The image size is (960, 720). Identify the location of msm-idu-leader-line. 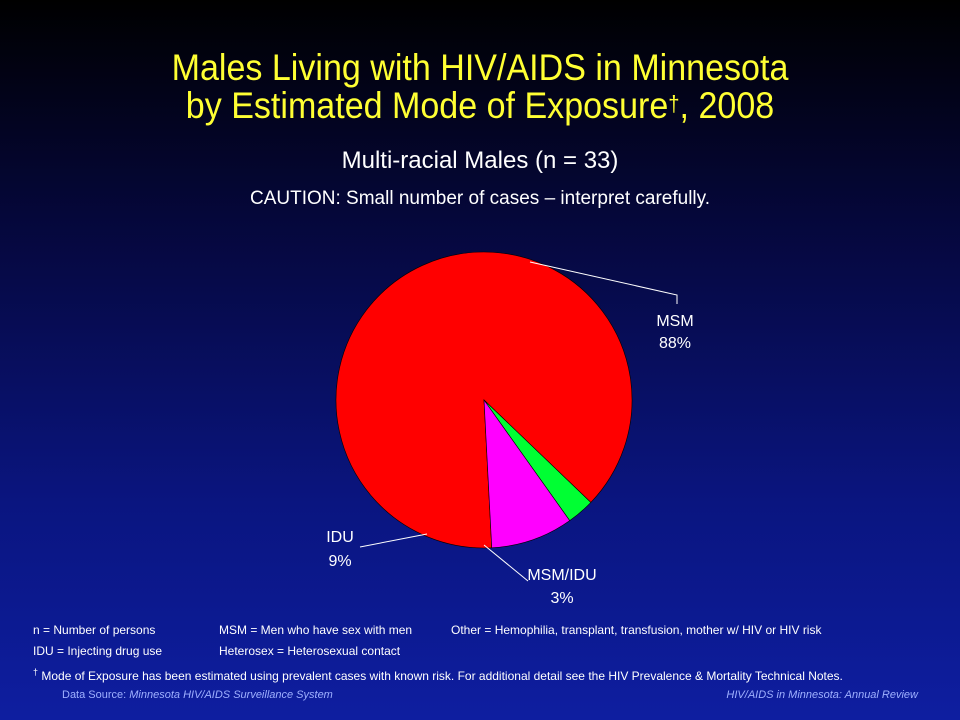
(506, 563).